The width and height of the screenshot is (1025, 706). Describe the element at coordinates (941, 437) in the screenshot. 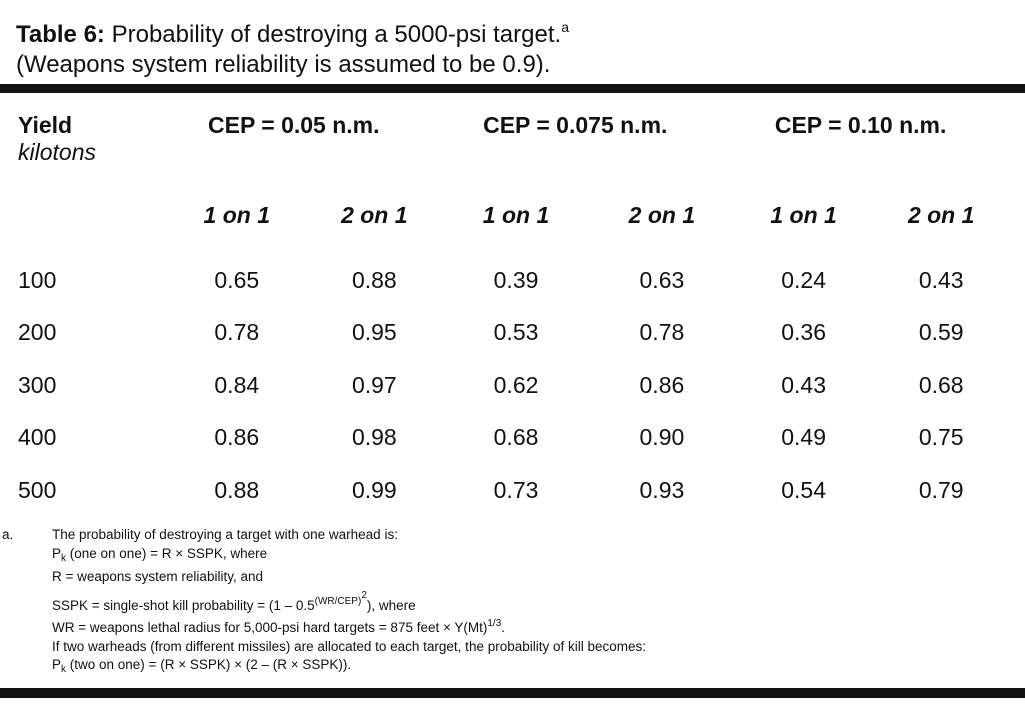

I see `value-cell: 0.75` at that location.